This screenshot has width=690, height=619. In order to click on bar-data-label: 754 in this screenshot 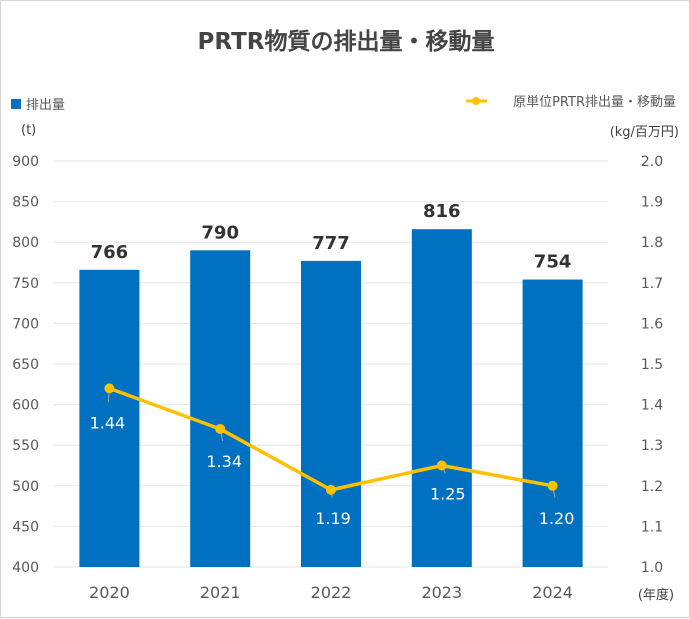, I will do `click(553, 262)`.